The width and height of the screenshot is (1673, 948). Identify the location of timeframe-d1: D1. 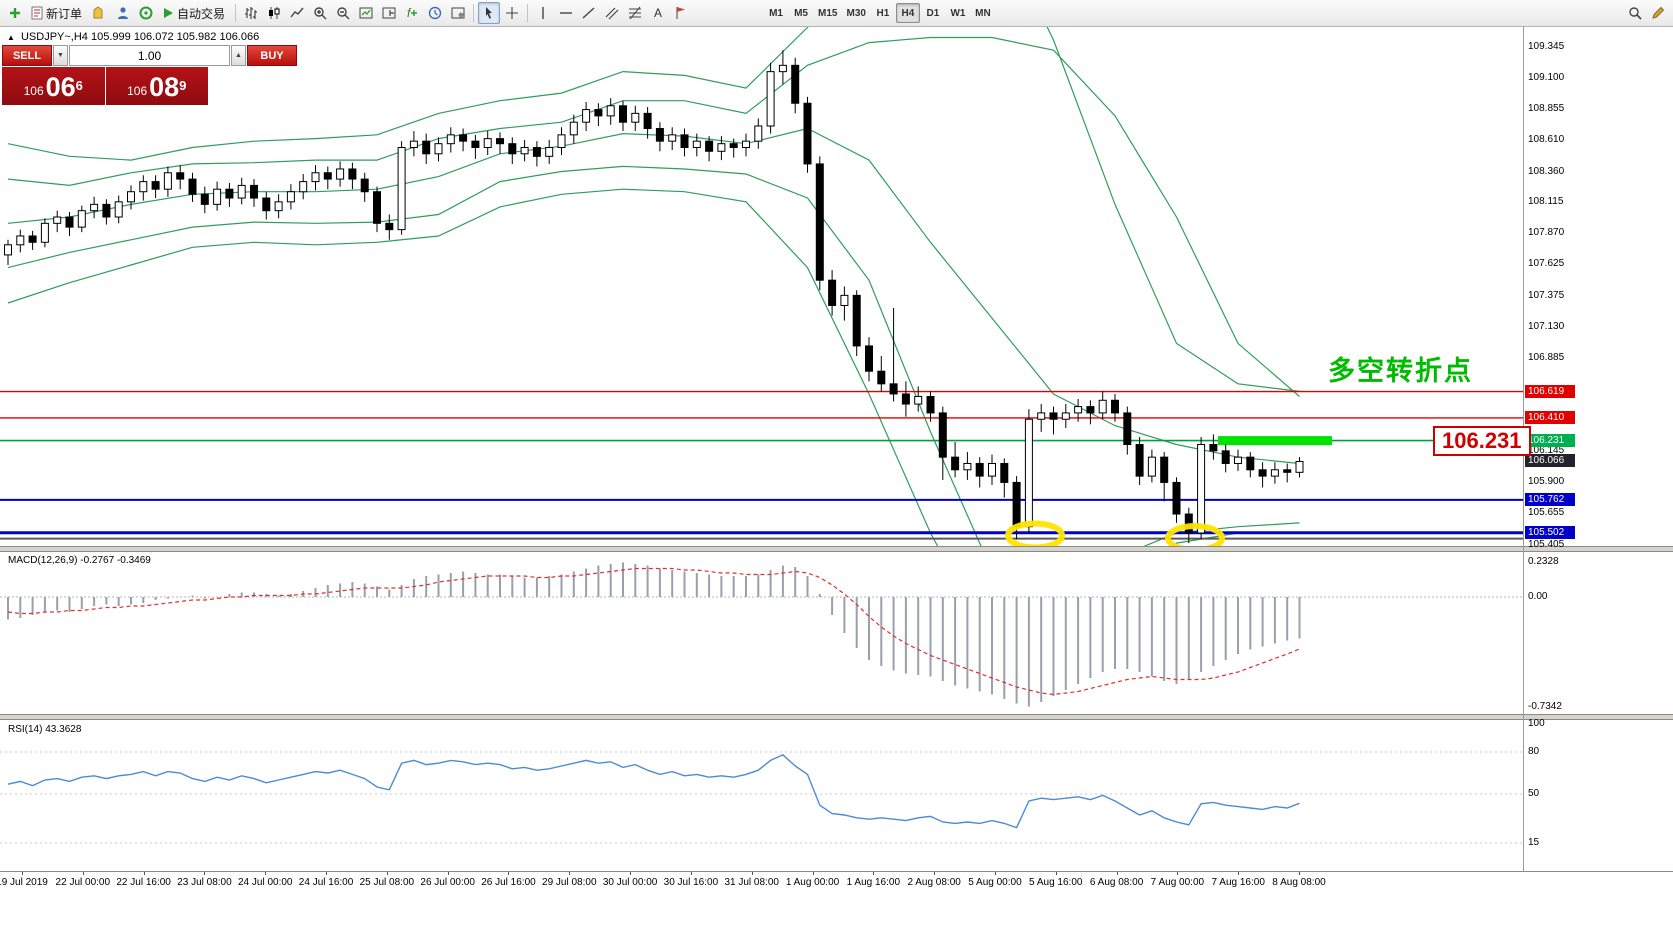
(933, 13).